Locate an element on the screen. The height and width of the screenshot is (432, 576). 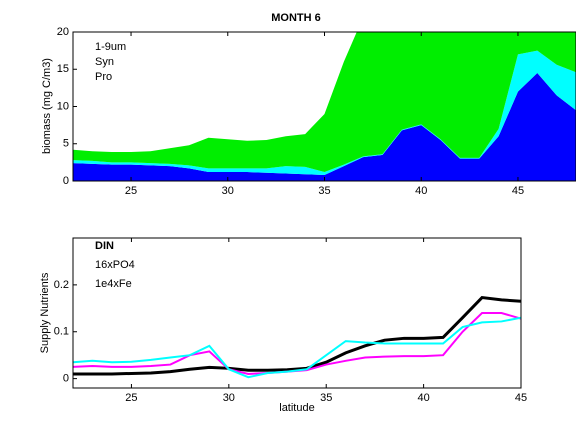
y-tick-label: 0.2 is located at coordinates (61, 285).